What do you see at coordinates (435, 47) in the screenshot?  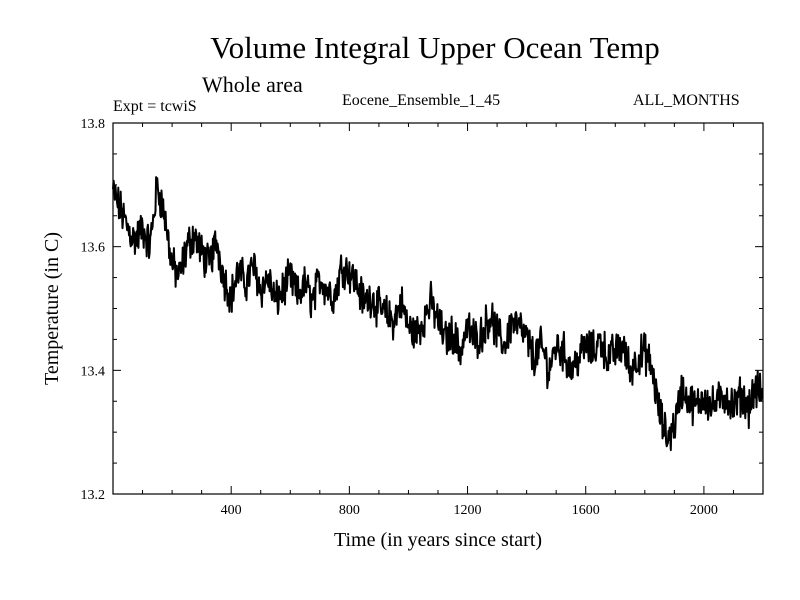 I see `chart-title: Volume Integral Upper Ocean Temp` at bounding box center [435, 47].